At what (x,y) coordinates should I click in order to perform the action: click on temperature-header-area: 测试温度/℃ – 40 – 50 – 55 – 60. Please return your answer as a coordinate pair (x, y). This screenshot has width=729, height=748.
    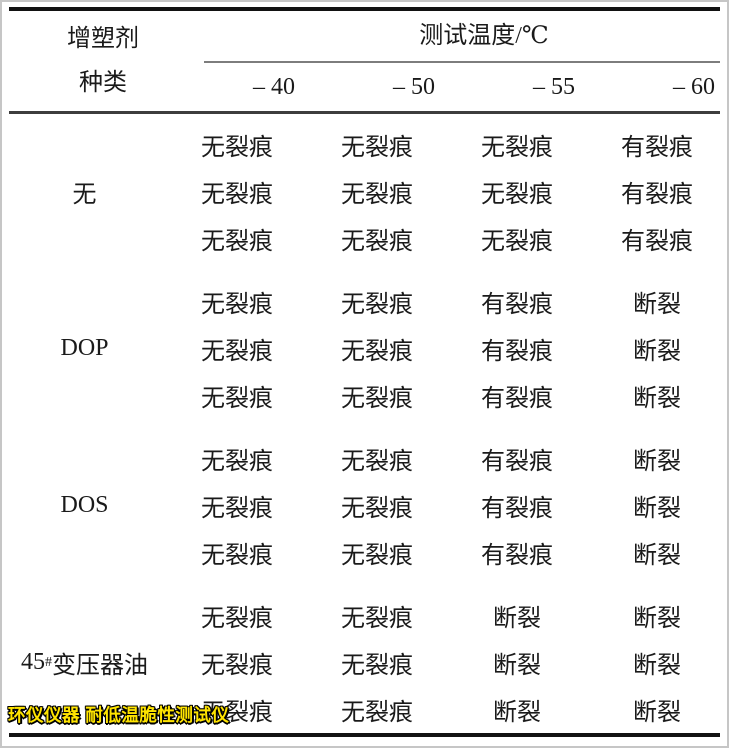
    Looking at the image, I should click on (458, 61).